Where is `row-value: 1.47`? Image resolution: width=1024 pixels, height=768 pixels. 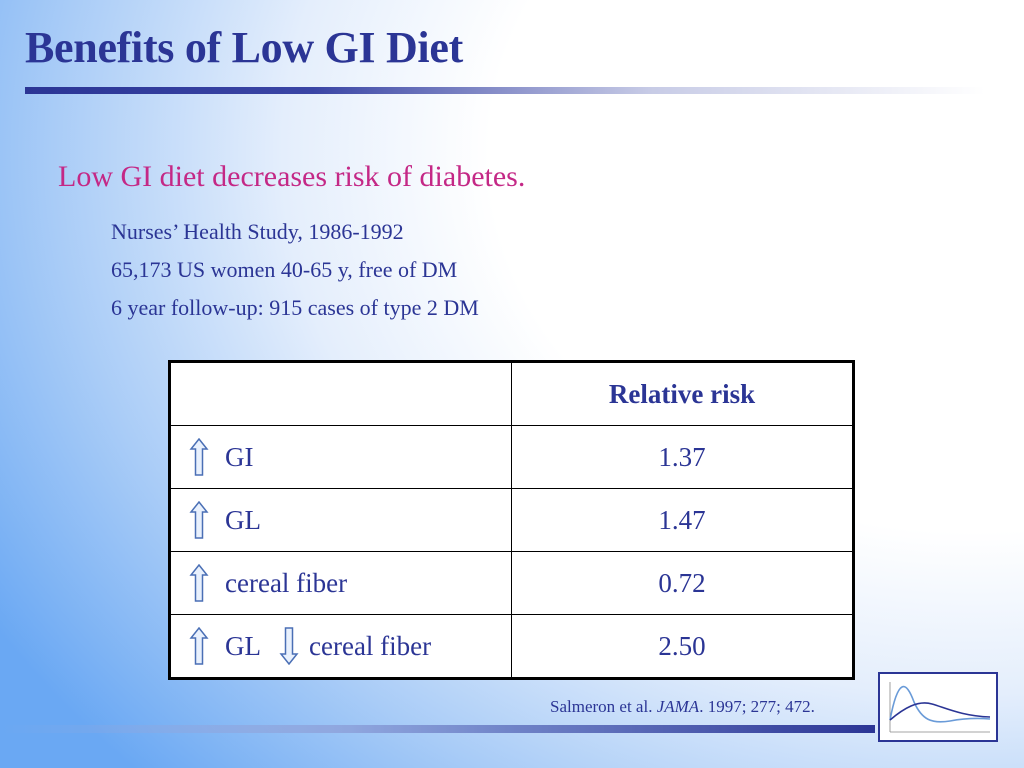 row-value: 1.47 is located at coordinates (682, 520).